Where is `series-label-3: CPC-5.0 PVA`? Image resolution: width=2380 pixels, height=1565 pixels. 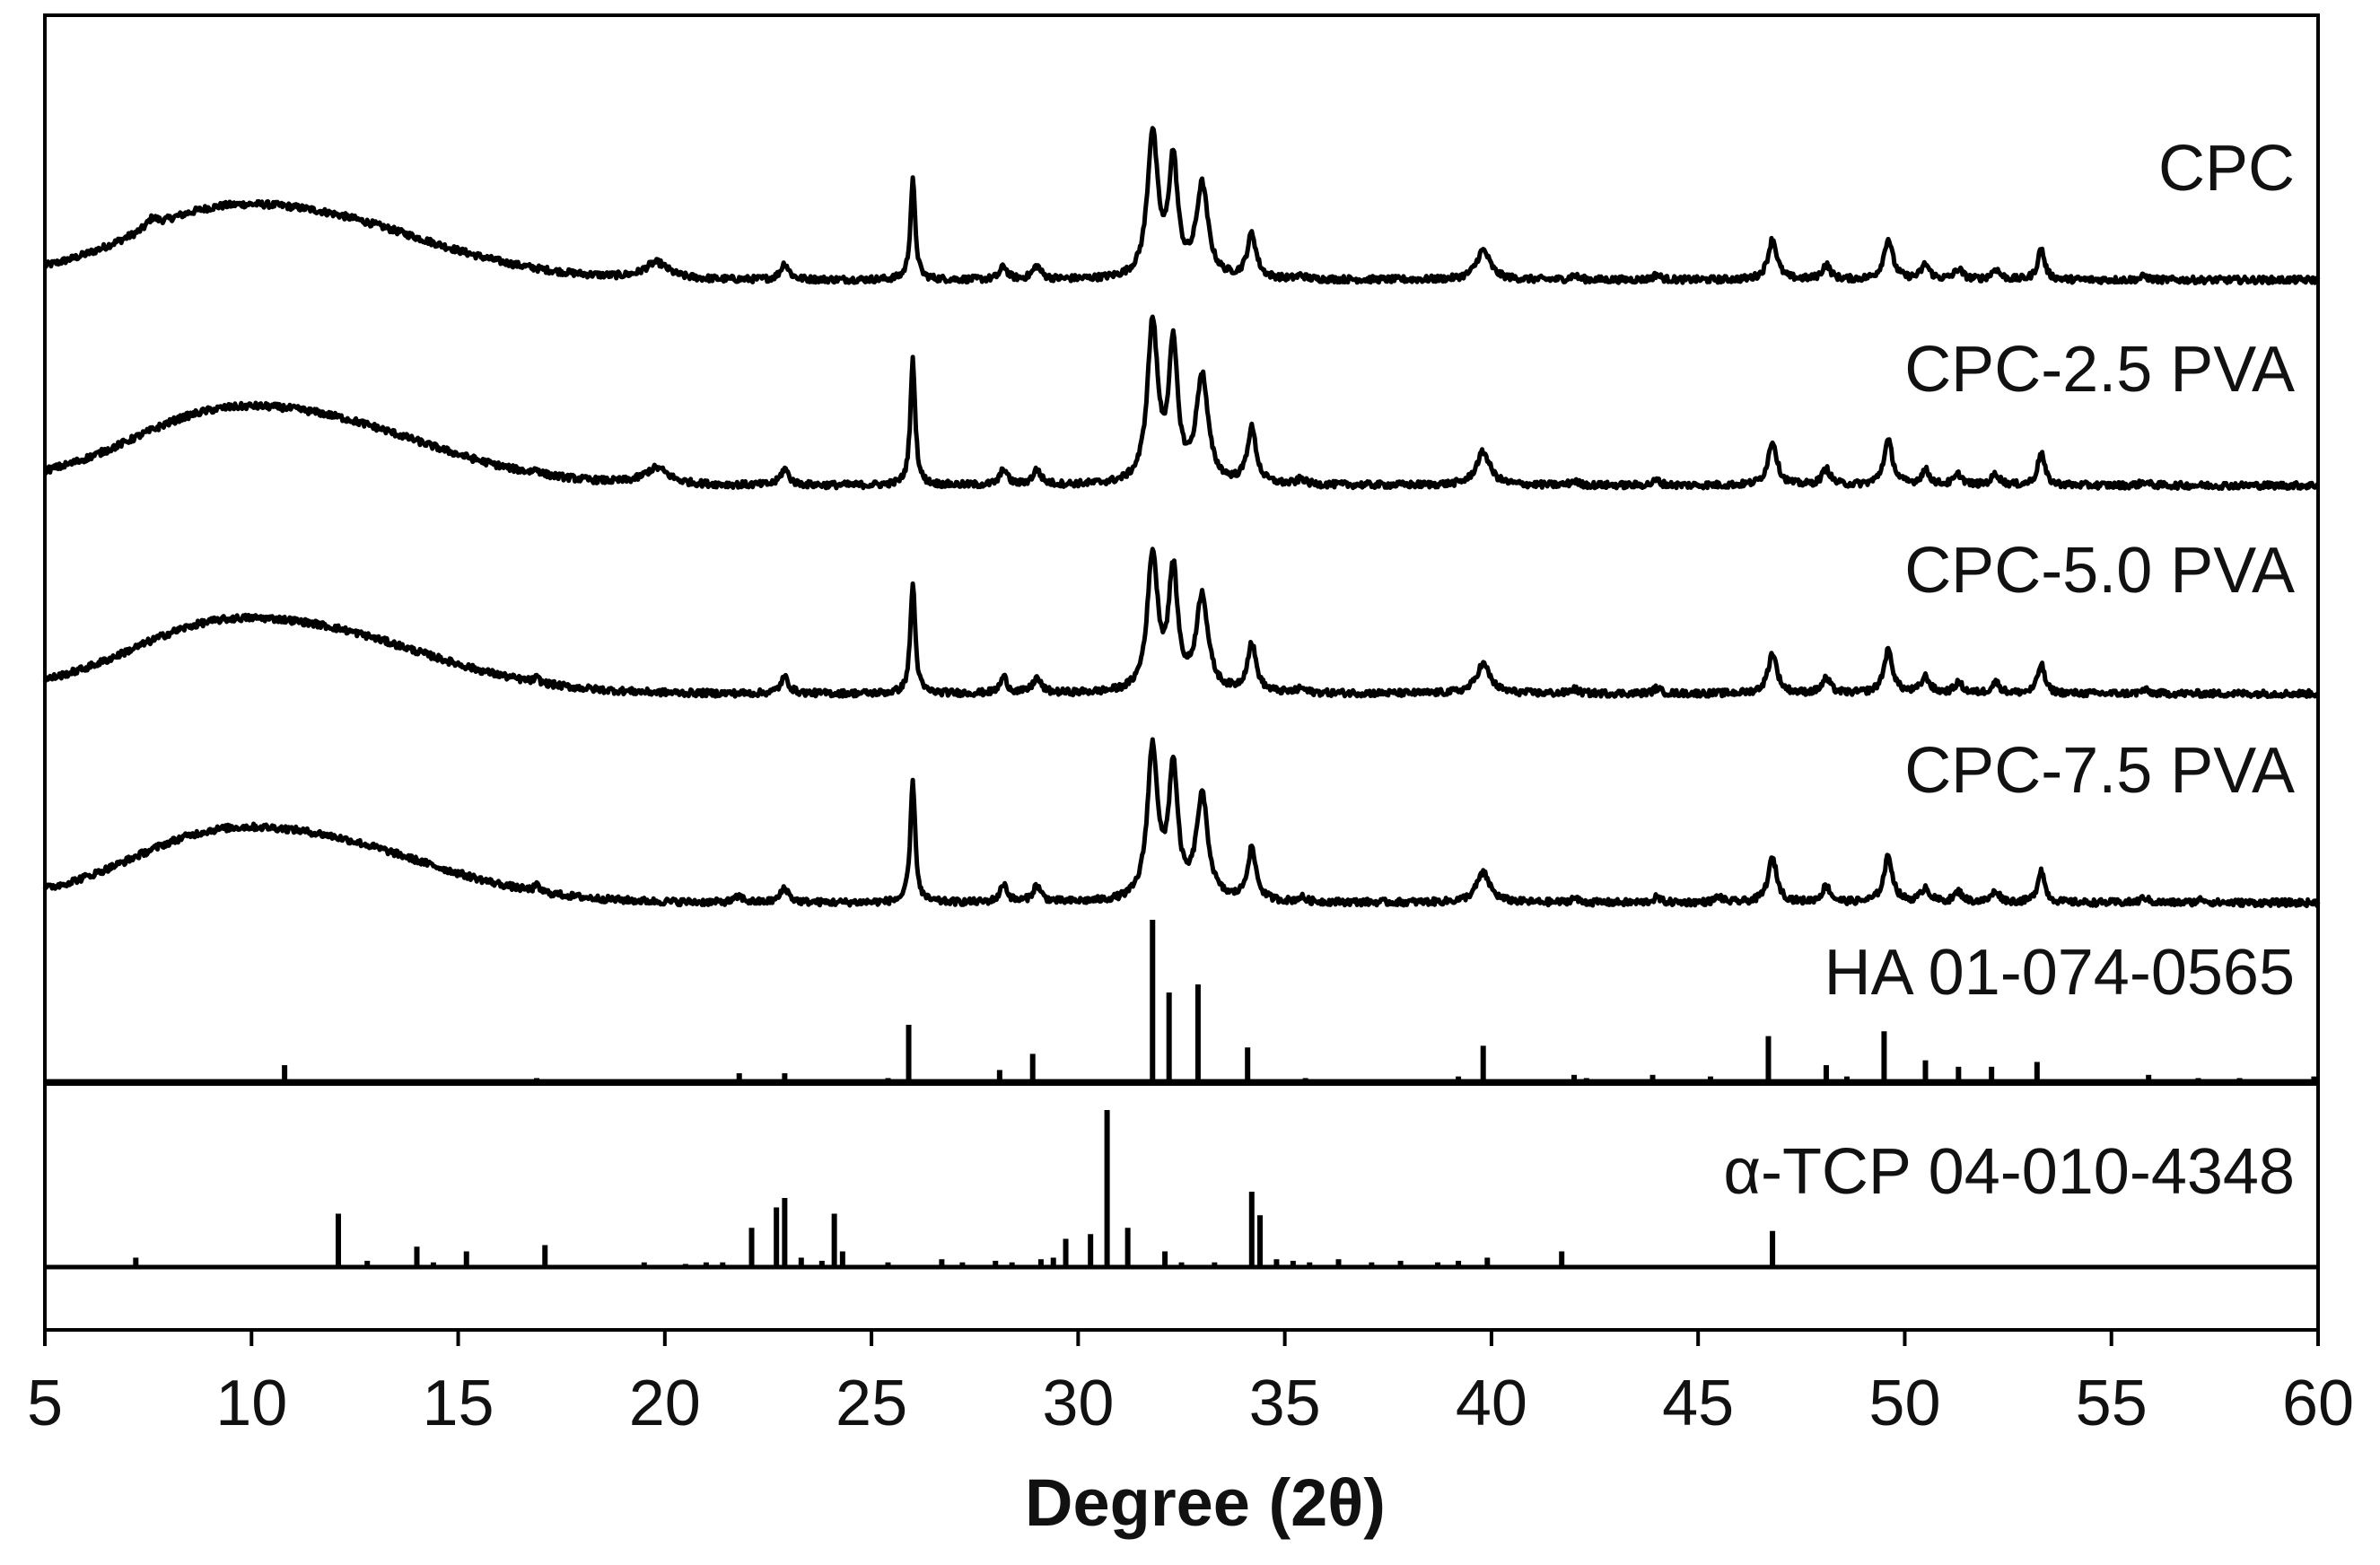
series-label-3: CPC-5.0 PVA is located at coordinates (2099, 571).